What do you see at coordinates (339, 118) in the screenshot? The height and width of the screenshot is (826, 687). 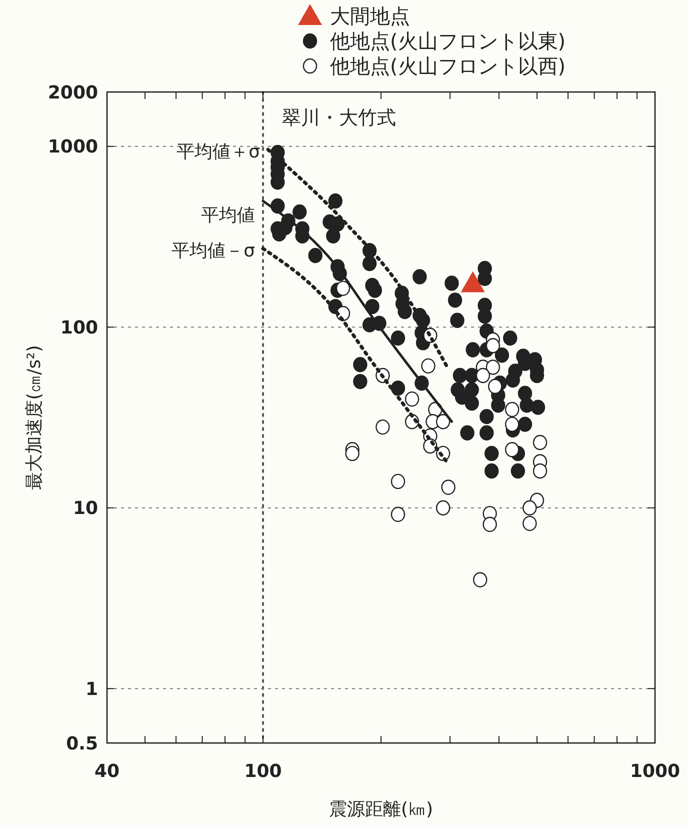 I see `annotation: 翠川・大竹式` at bounding box center [339, 118].